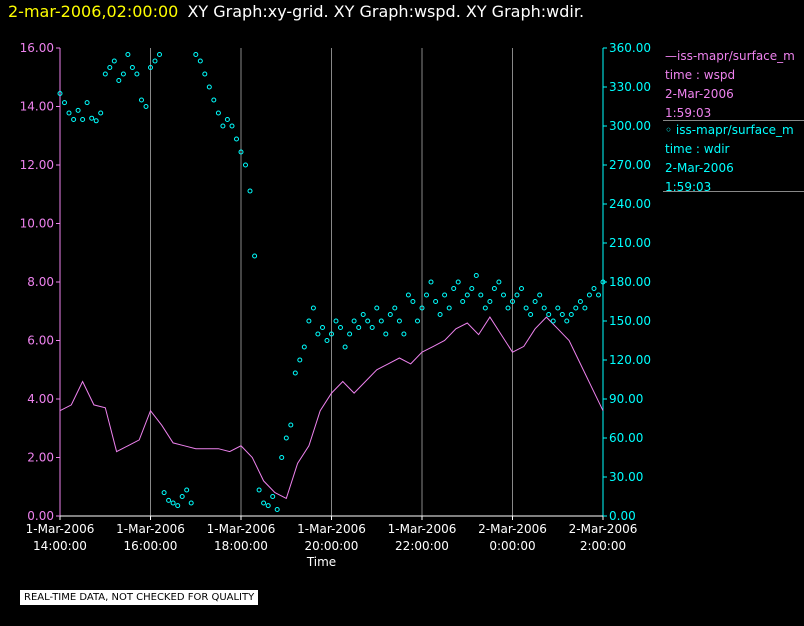  I want to click on y-left-tick-label: 4.00, so click(40, 399).